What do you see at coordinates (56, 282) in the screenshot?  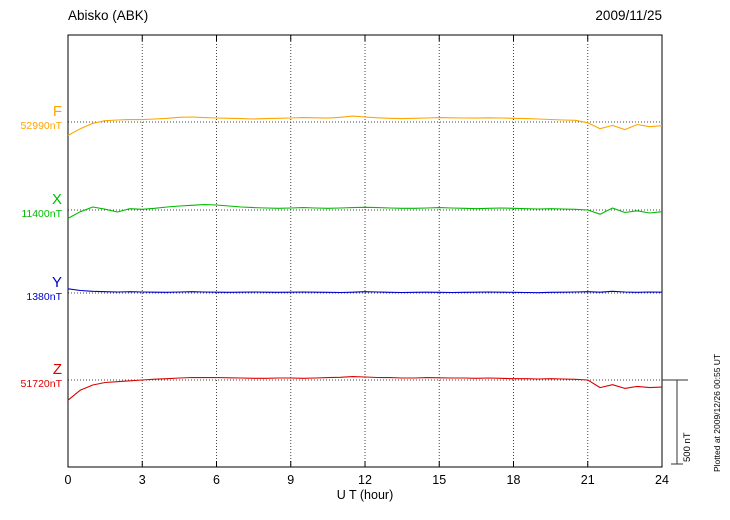 I see `channel-letter-Y: Y` at bounding box center [56, 282].